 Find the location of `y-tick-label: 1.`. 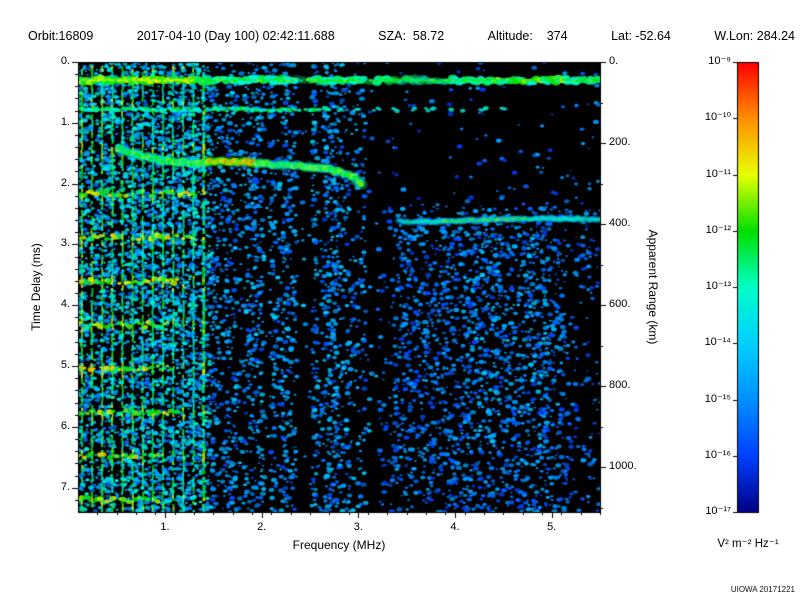

y-tick-label: 1. is located at coordinates (65, 121).